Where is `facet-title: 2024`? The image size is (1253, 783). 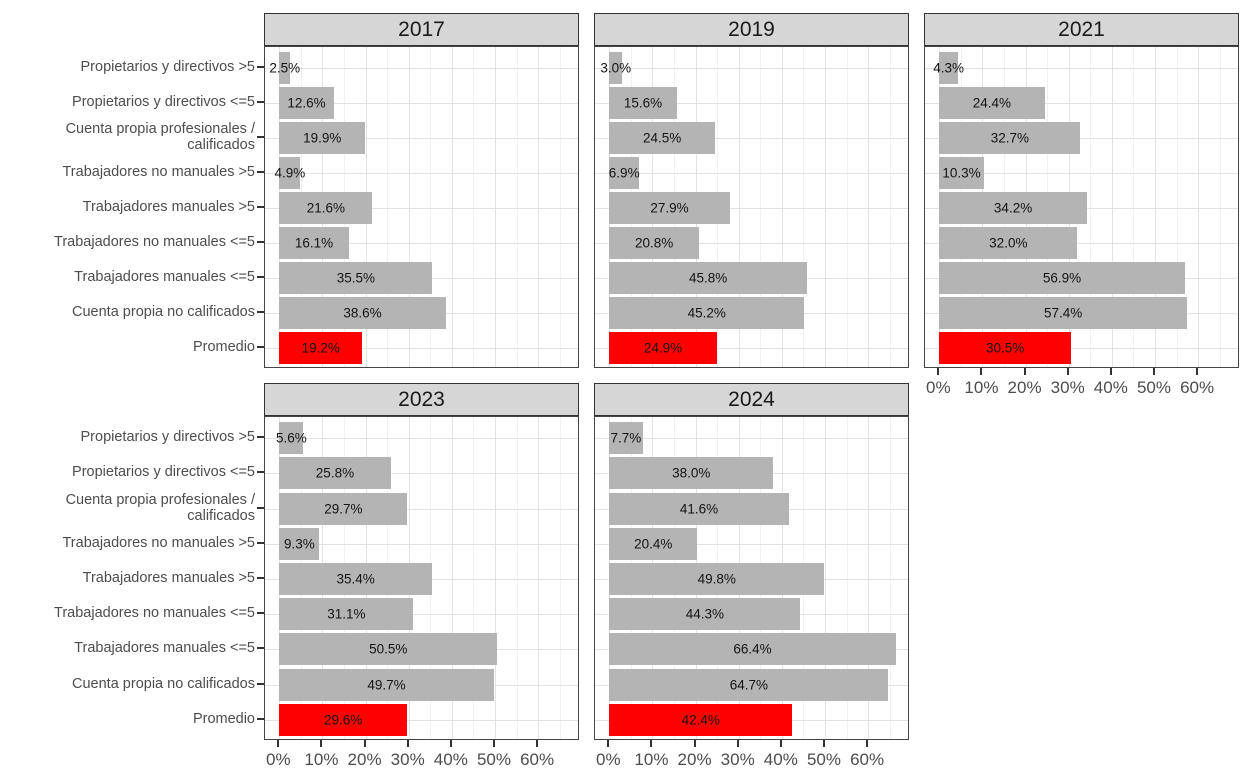
facet-title: 2024 is located at coordinates (751, 399).